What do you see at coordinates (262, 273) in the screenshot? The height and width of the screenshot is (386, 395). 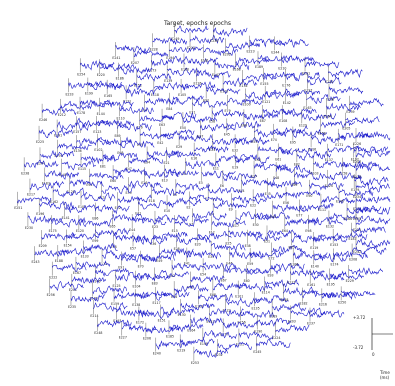 I see `channel-trace-E80: E80` at bounding box center [262, 273].